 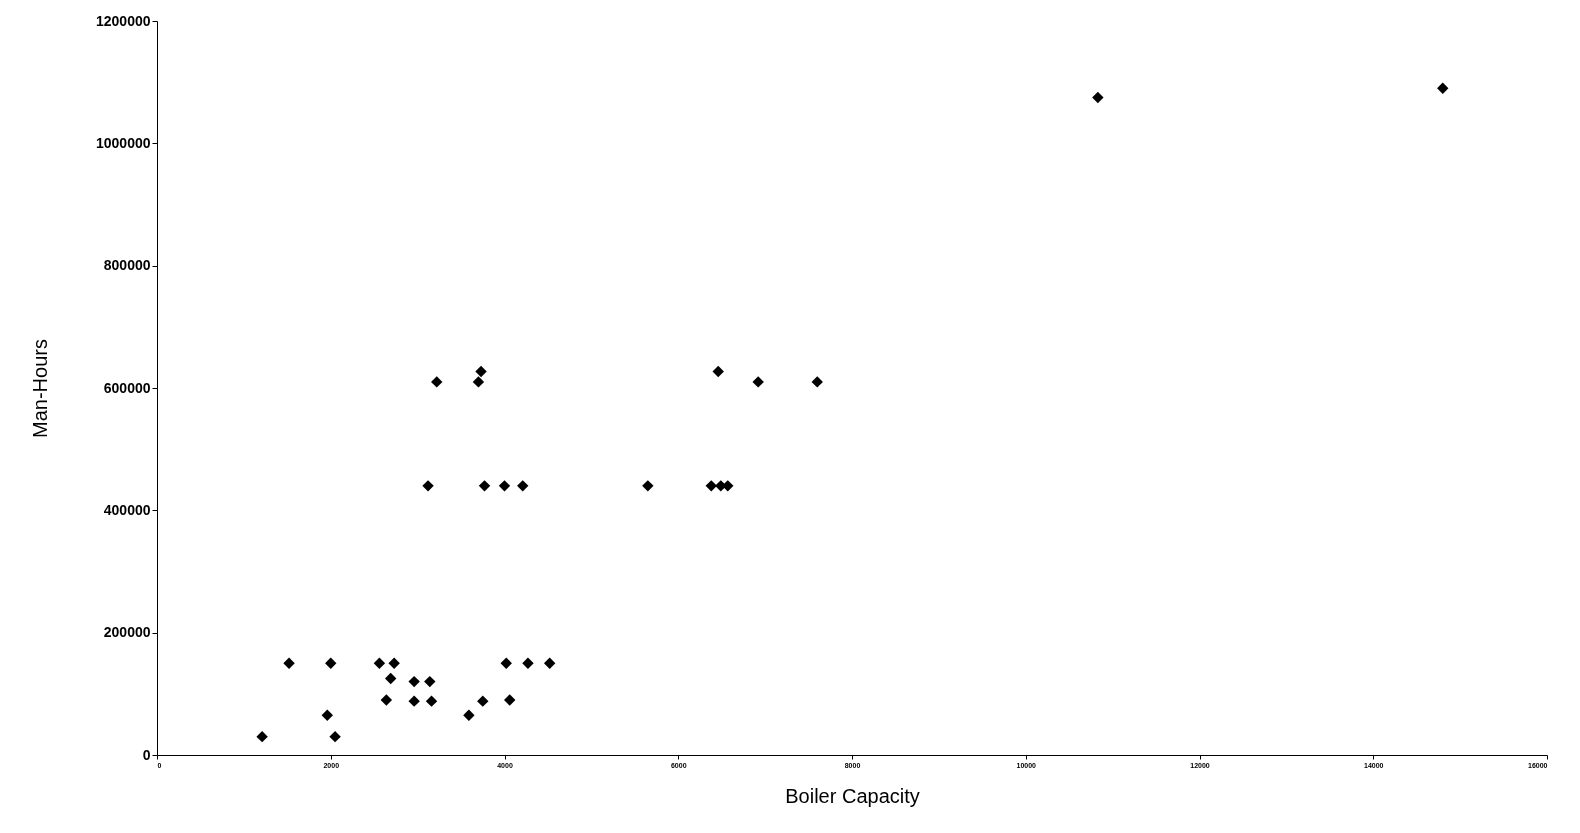 I want to click on y-tick-label: 1200000, so click(x=123, y=20).